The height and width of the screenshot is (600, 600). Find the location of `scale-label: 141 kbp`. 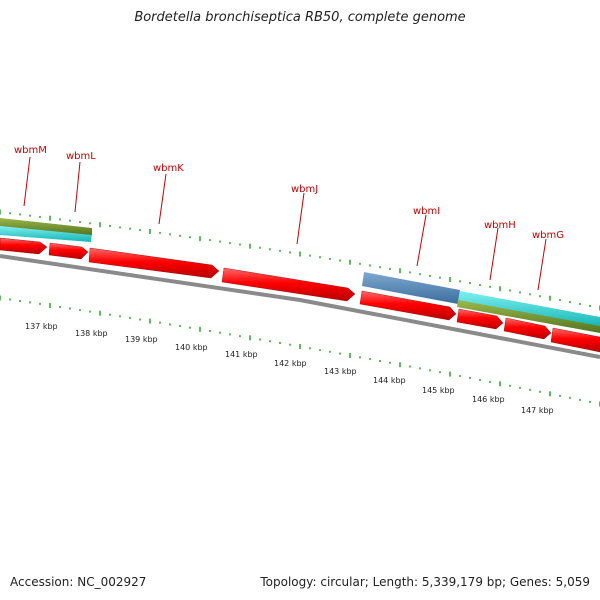

scale-label: 141 kbp is located at coordinates (241, 354).